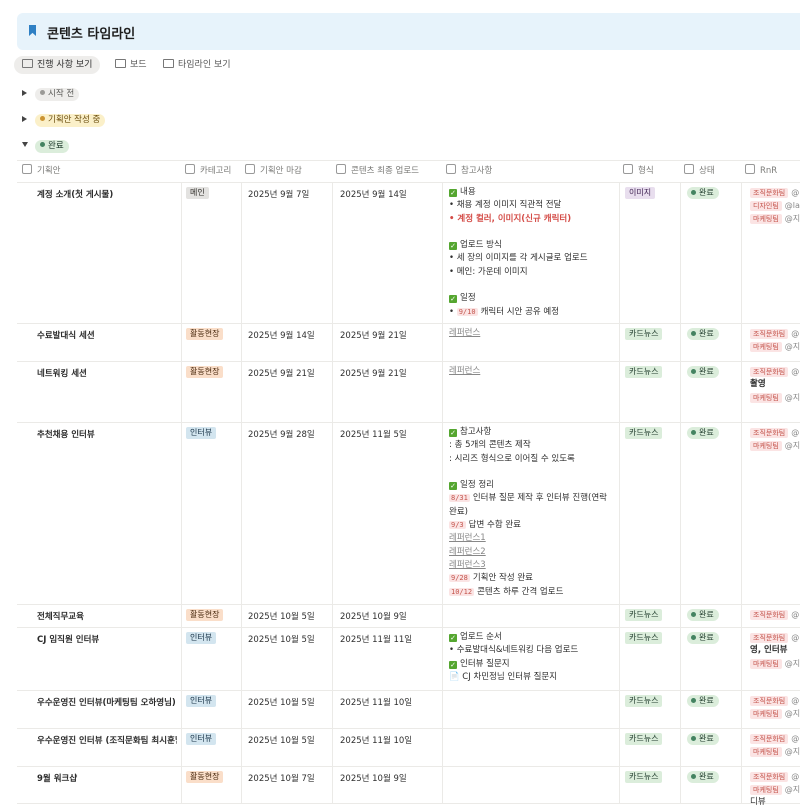 The image size is (800, 809). Describe the element at coordinates (281, 336) in the screenshot. I see `deadline-date: 2025년 9월 14일` at that location.